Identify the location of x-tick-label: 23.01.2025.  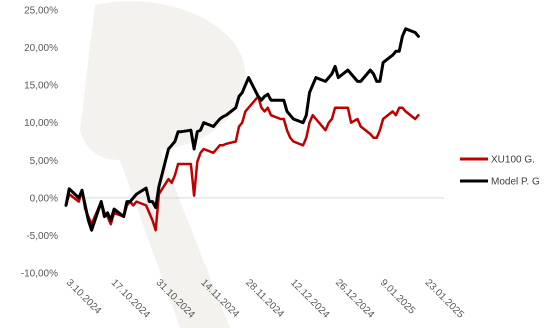
(444, 298).